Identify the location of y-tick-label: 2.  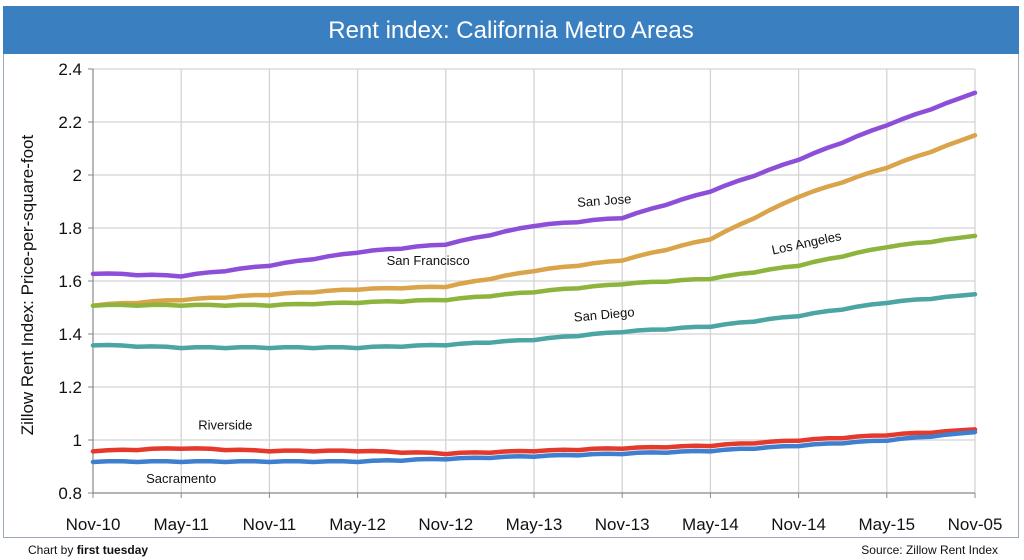
(77, 175).